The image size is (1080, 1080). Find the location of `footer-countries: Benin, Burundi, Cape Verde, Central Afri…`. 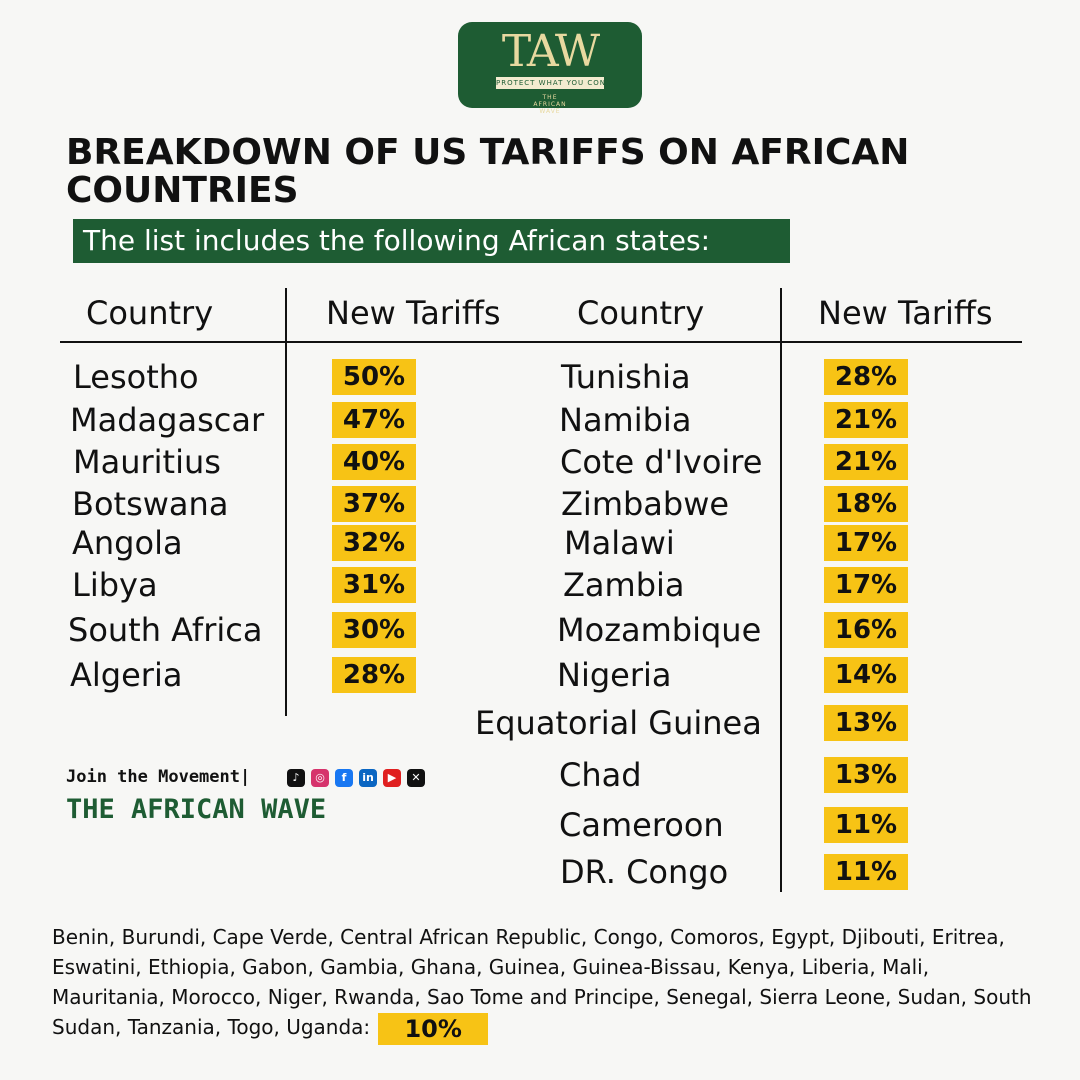

footer-countries: Benin, Burundi, Cape Verde, Central Afri… is located at coordinates (542, 982).